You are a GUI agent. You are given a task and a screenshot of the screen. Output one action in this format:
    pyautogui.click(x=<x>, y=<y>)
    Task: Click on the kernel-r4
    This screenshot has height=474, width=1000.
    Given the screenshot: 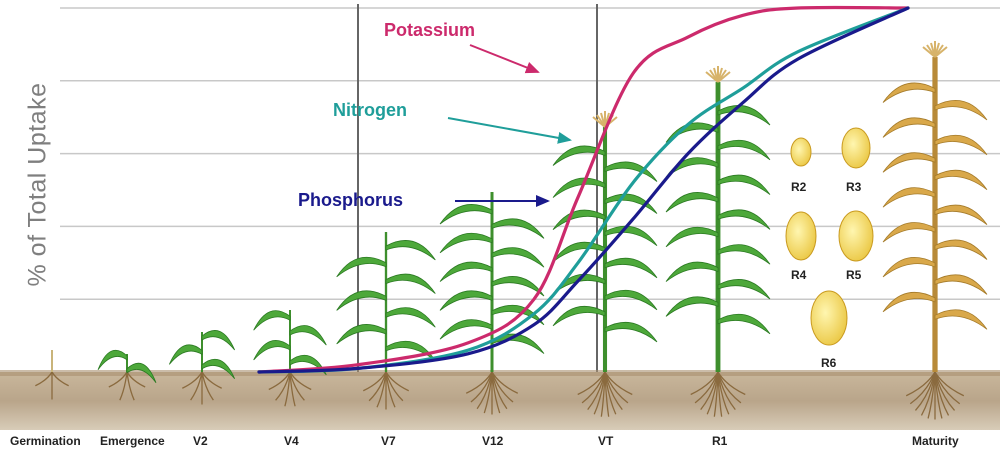 What is the action you would take?
    pyautogui.click(x=801, y=236)
    